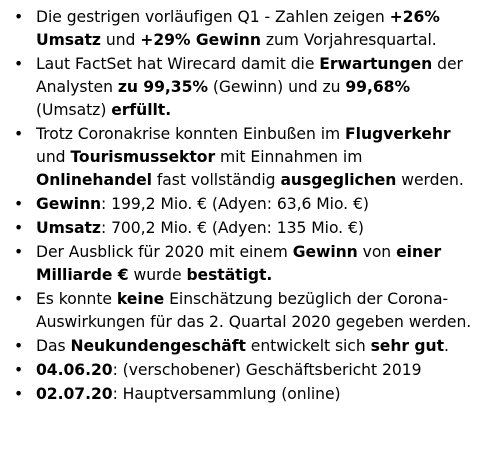  What do you see at coordinates (68, 228) in the screenshot?
I see `bullet-text-bold: Umsatz` at bounding box center [68, 228].